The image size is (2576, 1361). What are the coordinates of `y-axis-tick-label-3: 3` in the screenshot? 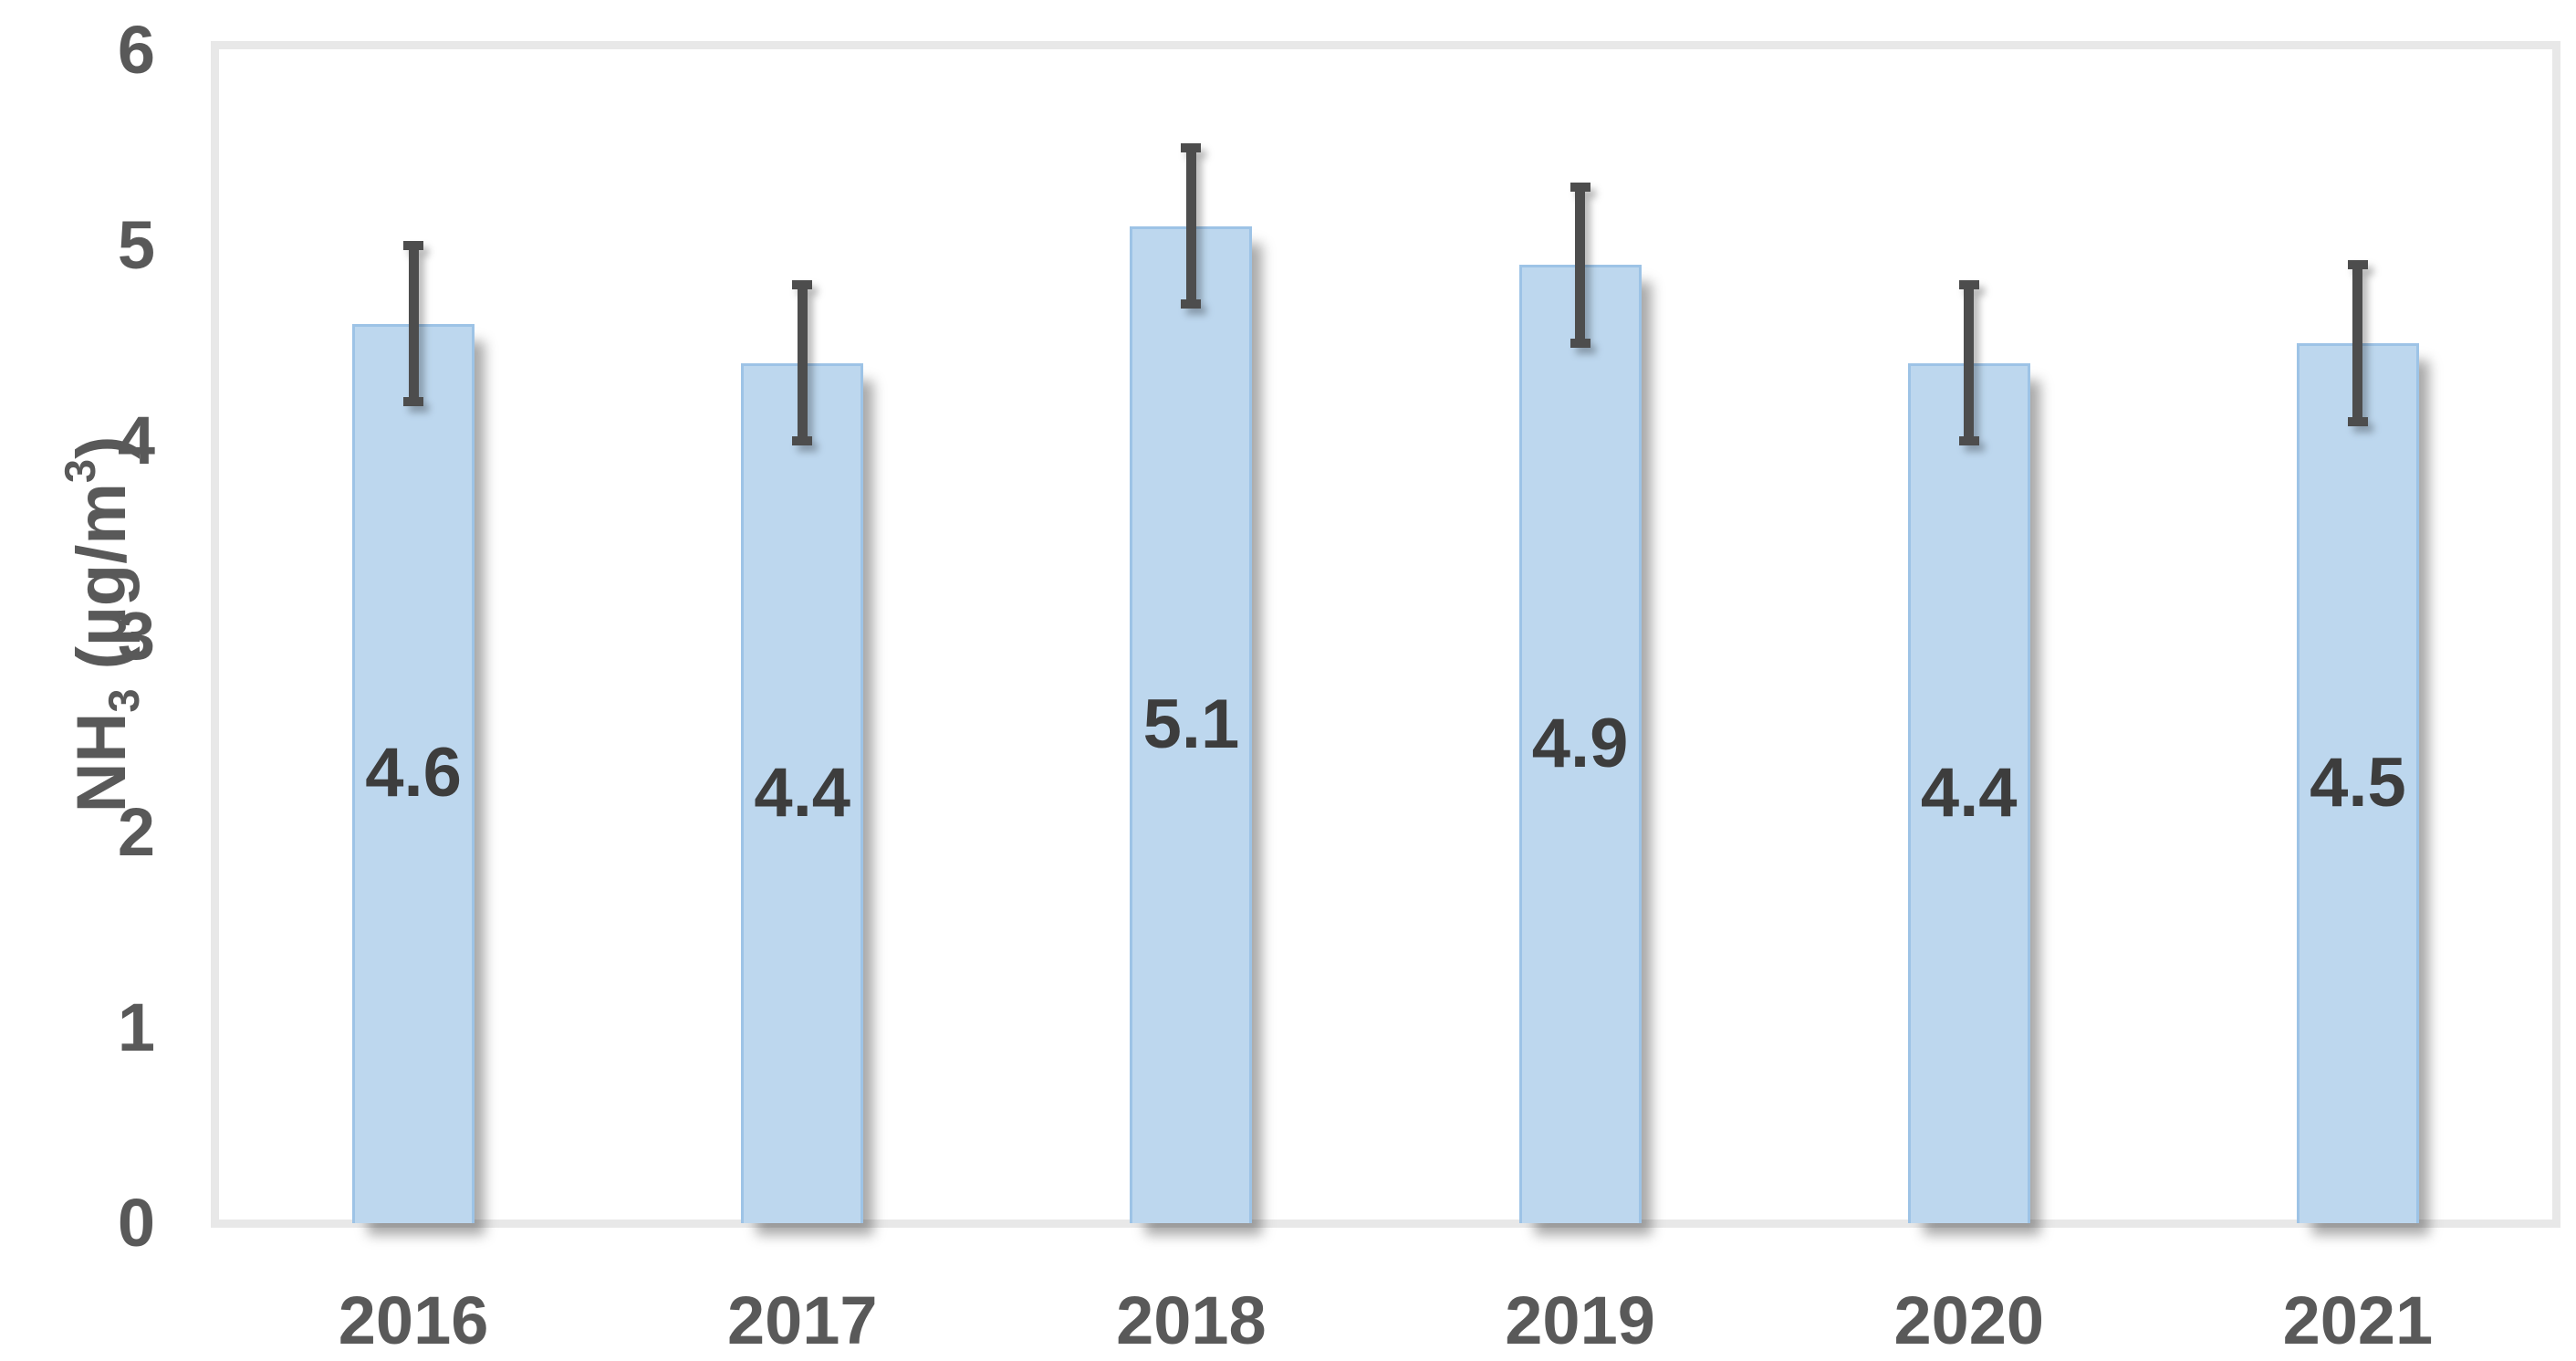 It's located at (136, 636).